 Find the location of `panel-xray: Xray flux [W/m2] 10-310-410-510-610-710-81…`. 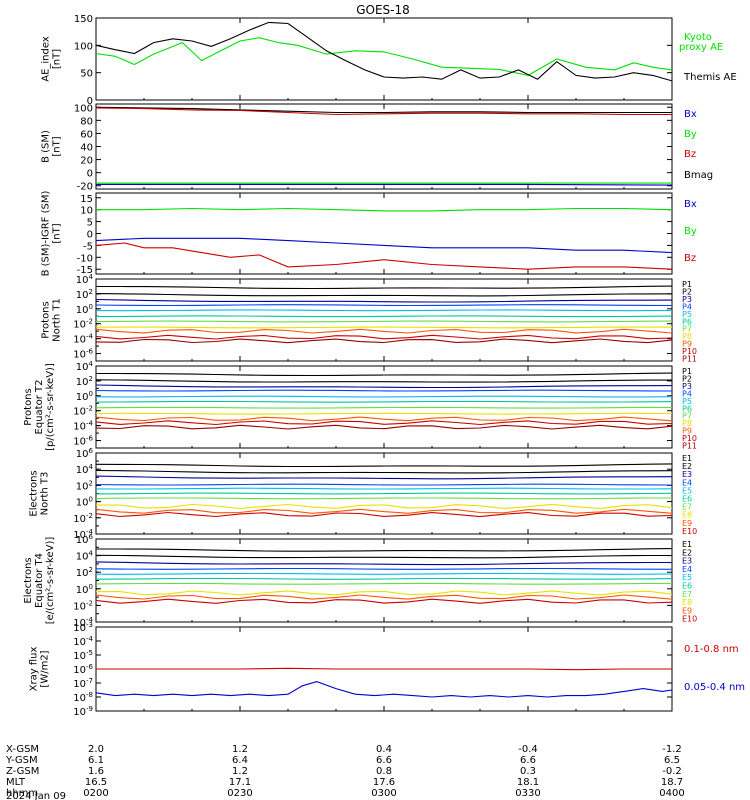

panel-xray: Xray flux [W/m2] 10-310-410-510-610-710-81… is located at coordinates (387, 669).